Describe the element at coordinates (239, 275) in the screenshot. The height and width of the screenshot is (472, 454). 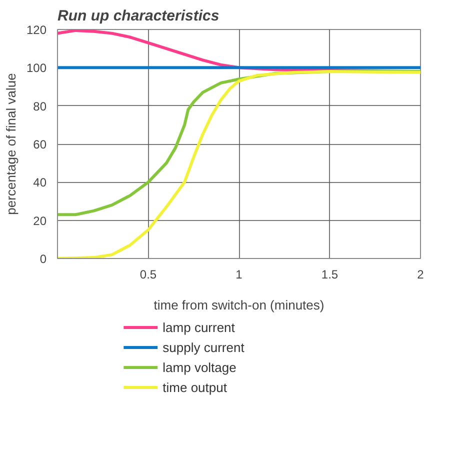
I see `x-tick-label: 1` at that location.